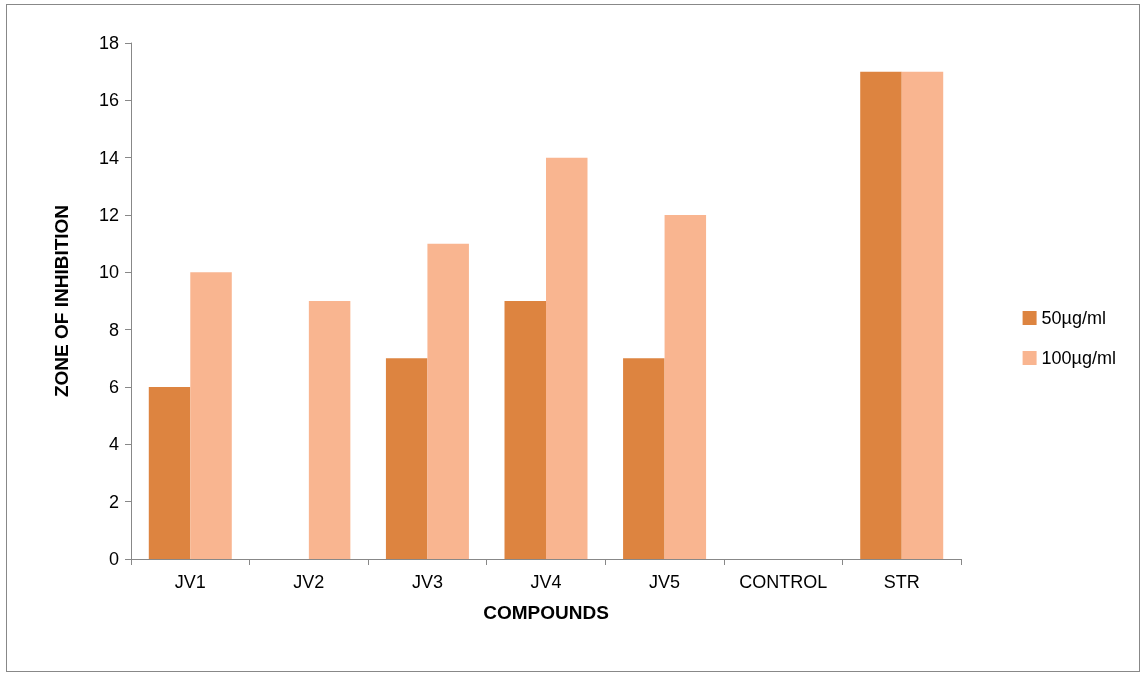 This screenshot has width=1147, height=677. I want to click on y-tick-label: 0, so click(113, 559).